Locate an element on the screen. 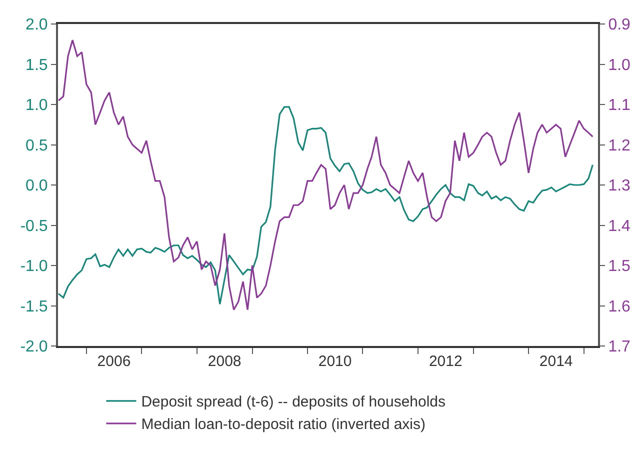 The image size is (638, 458). x-tick-label: 2006 is located at coordinates (114, 361).